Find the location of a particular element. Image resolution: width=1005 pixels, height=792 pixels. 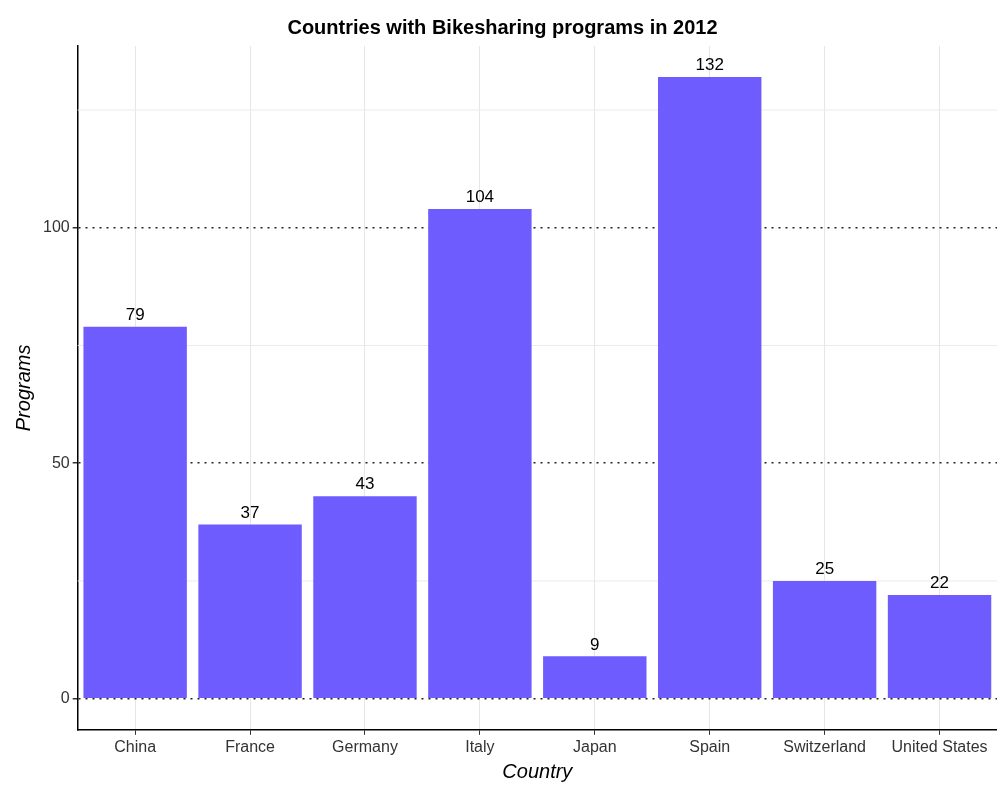

data-label: 25 is located at coordinates (825, 569).